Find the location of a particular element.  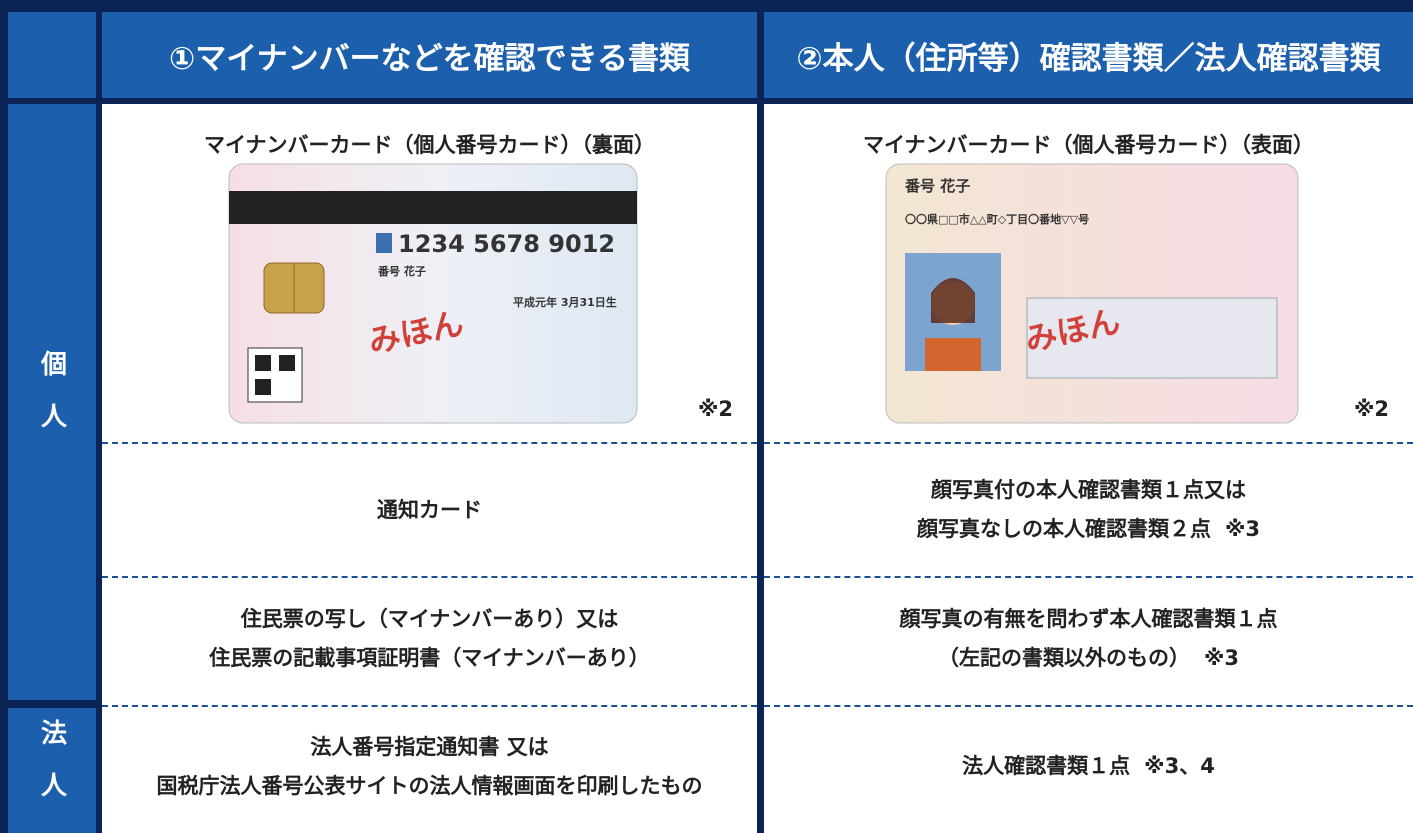

cell-line: 顔写真なしの本人確認書類２点 is located at coordinates (1063, 529).